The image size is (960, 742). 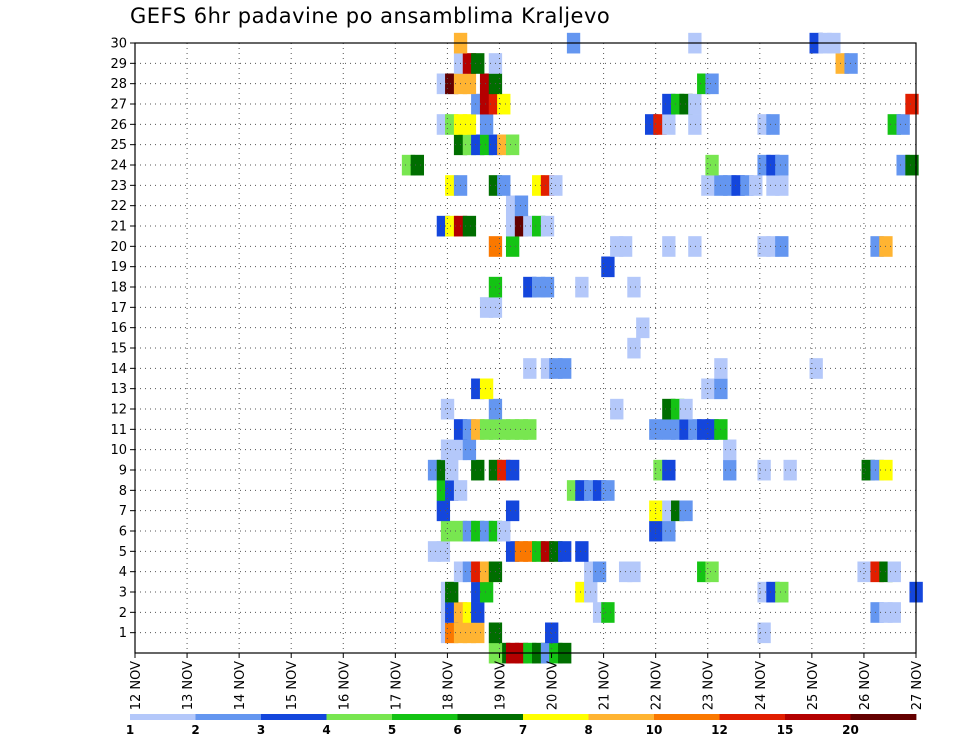 I want to click on legend-label: 4, so click(x=326, y=730).